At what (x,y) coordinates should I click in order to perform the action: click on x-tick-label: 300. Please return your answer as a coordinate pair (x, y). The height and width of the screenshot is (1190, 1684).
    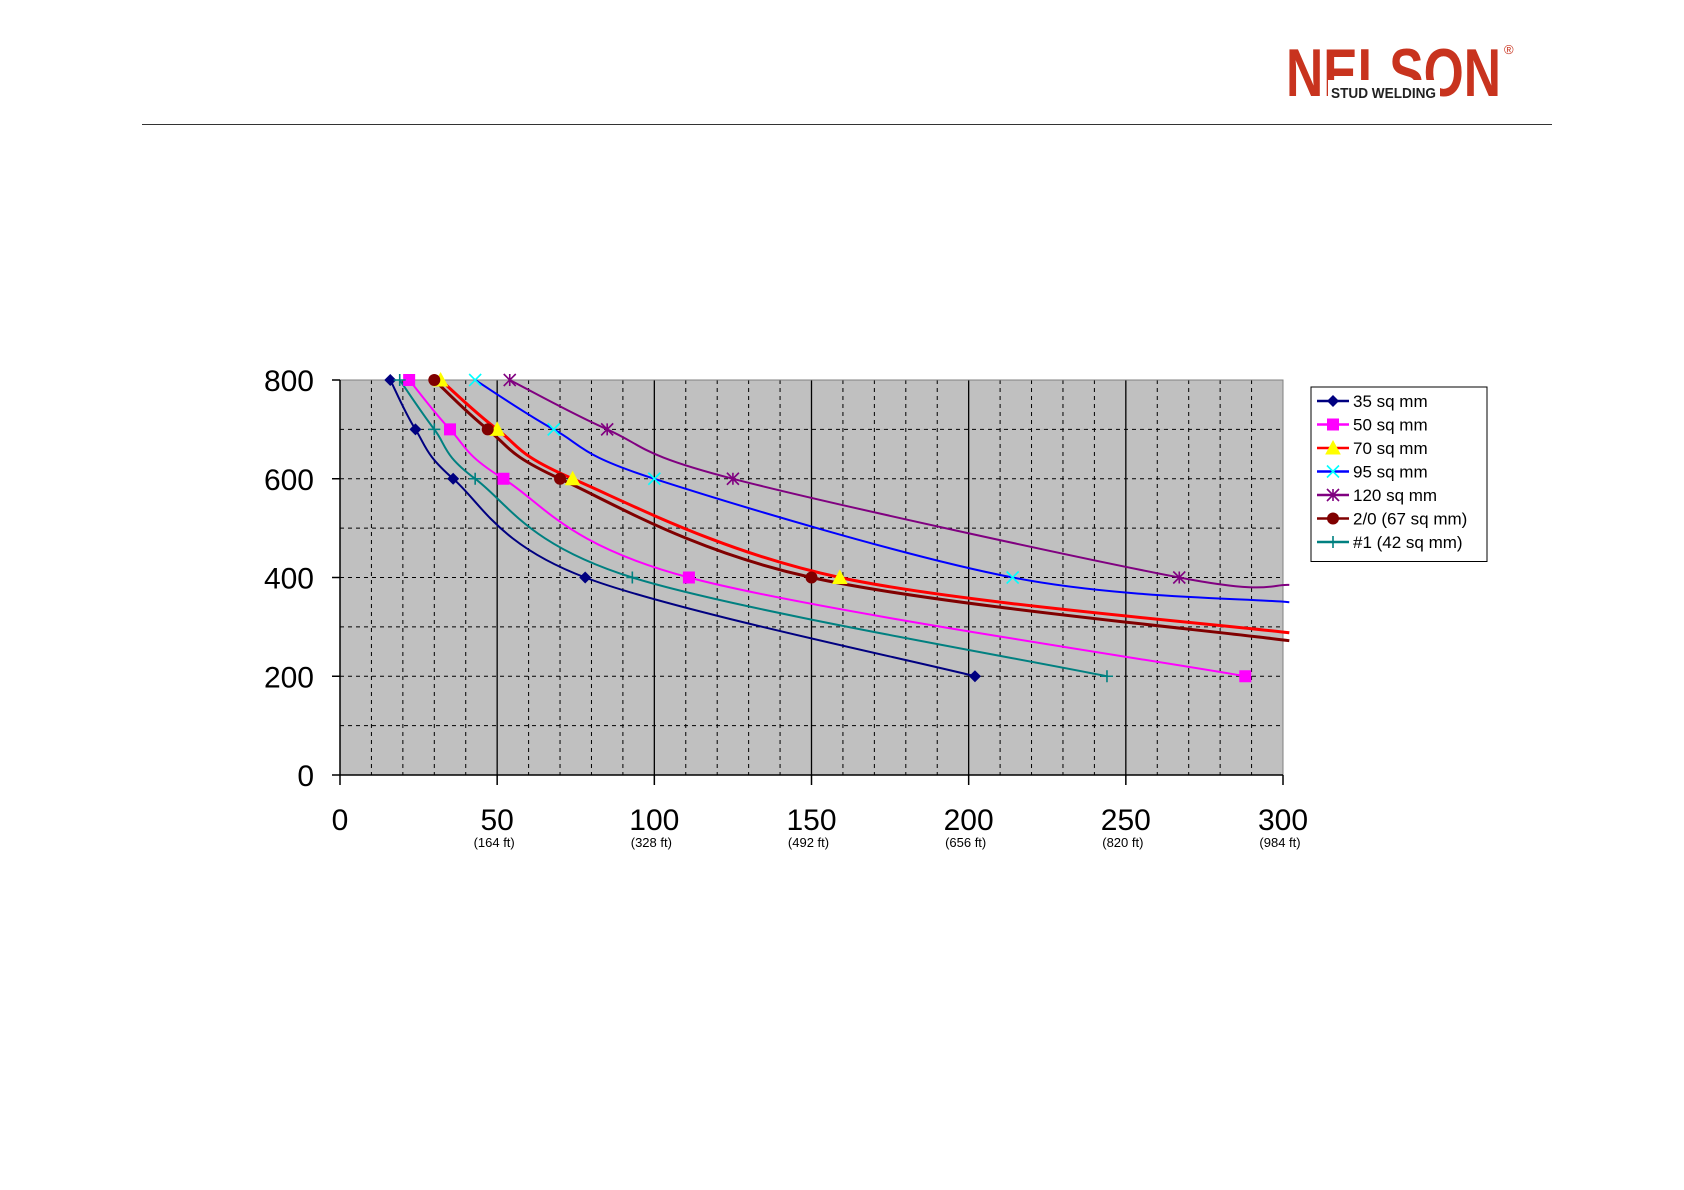
    Looking at the image, I should click on (1283, 820).